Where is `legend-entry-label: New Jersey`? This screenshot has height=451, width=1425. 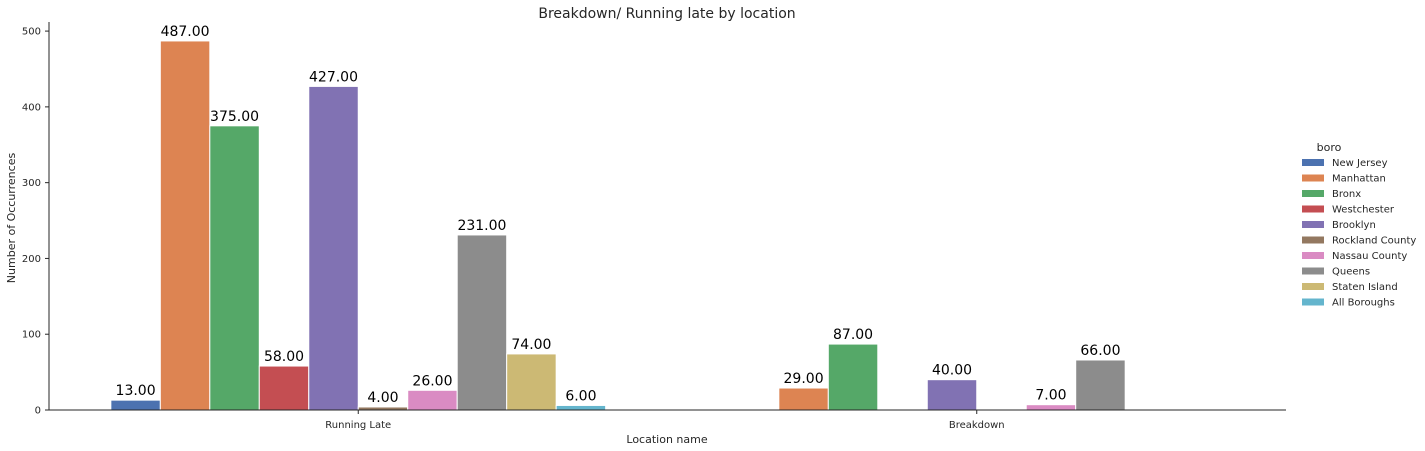
legend-entry-label: New Jersey is located at coordinates (1360, 163).